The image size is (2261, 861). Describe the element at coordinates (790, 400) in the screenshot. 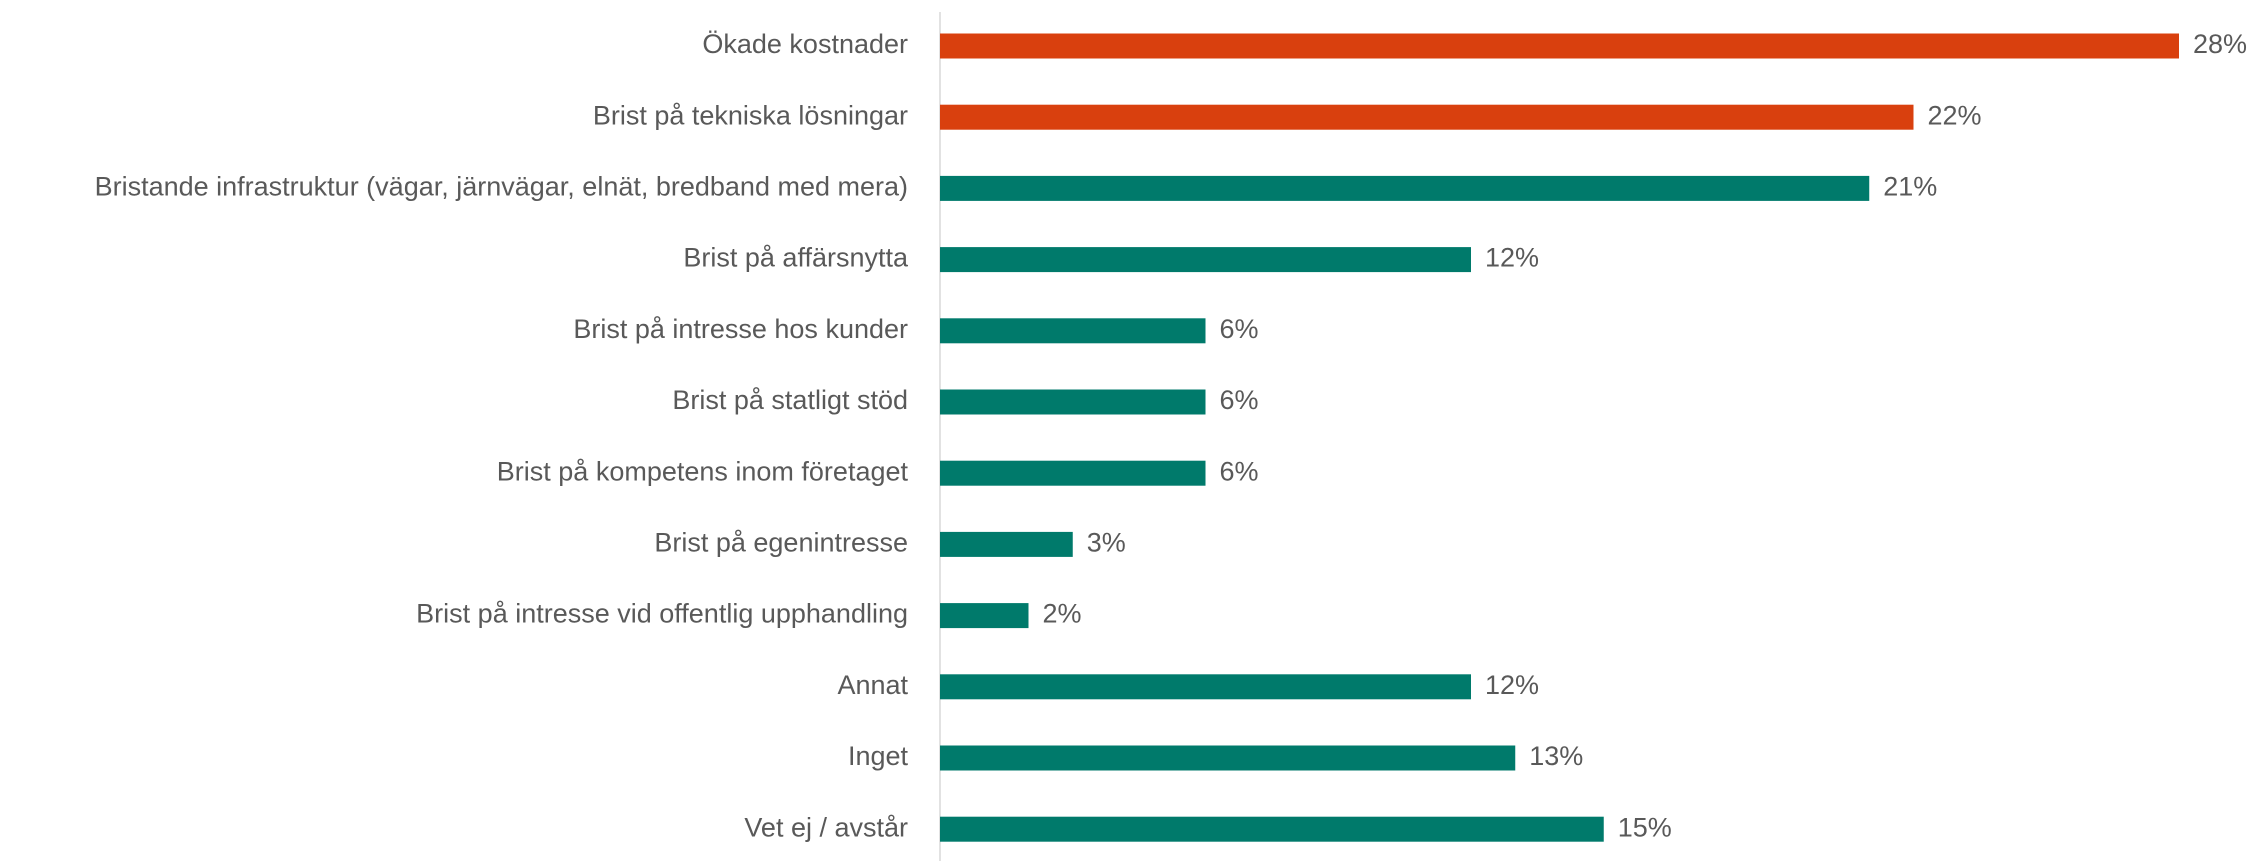

I see `category-label: Brist på statligt stöd` at that location.